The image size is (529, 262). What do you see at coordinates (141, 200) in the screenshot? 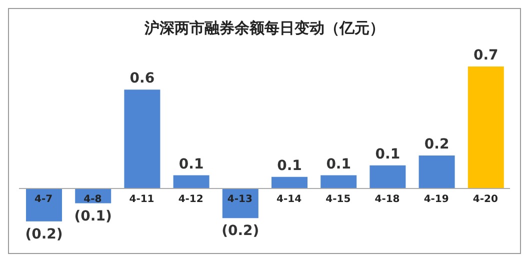
I see `x-tick-label: 4-11` at bounding box center [141, 200].